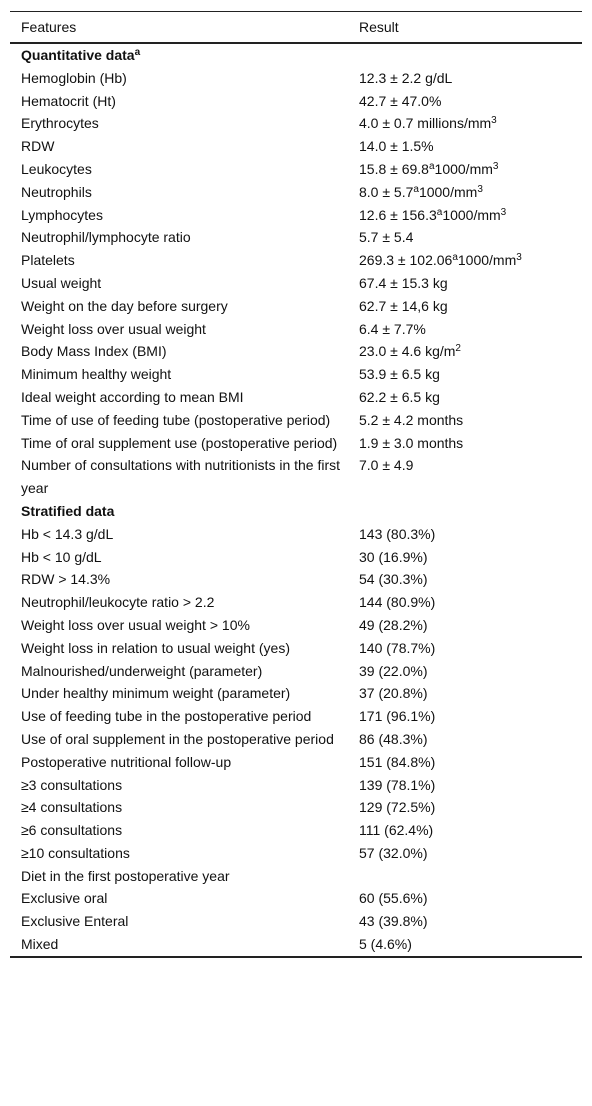  Describe the element at coordinates (296, 921) in the screenshot. I see `data-row: Exclusive Enteral 43 (39.8%)` at that location.